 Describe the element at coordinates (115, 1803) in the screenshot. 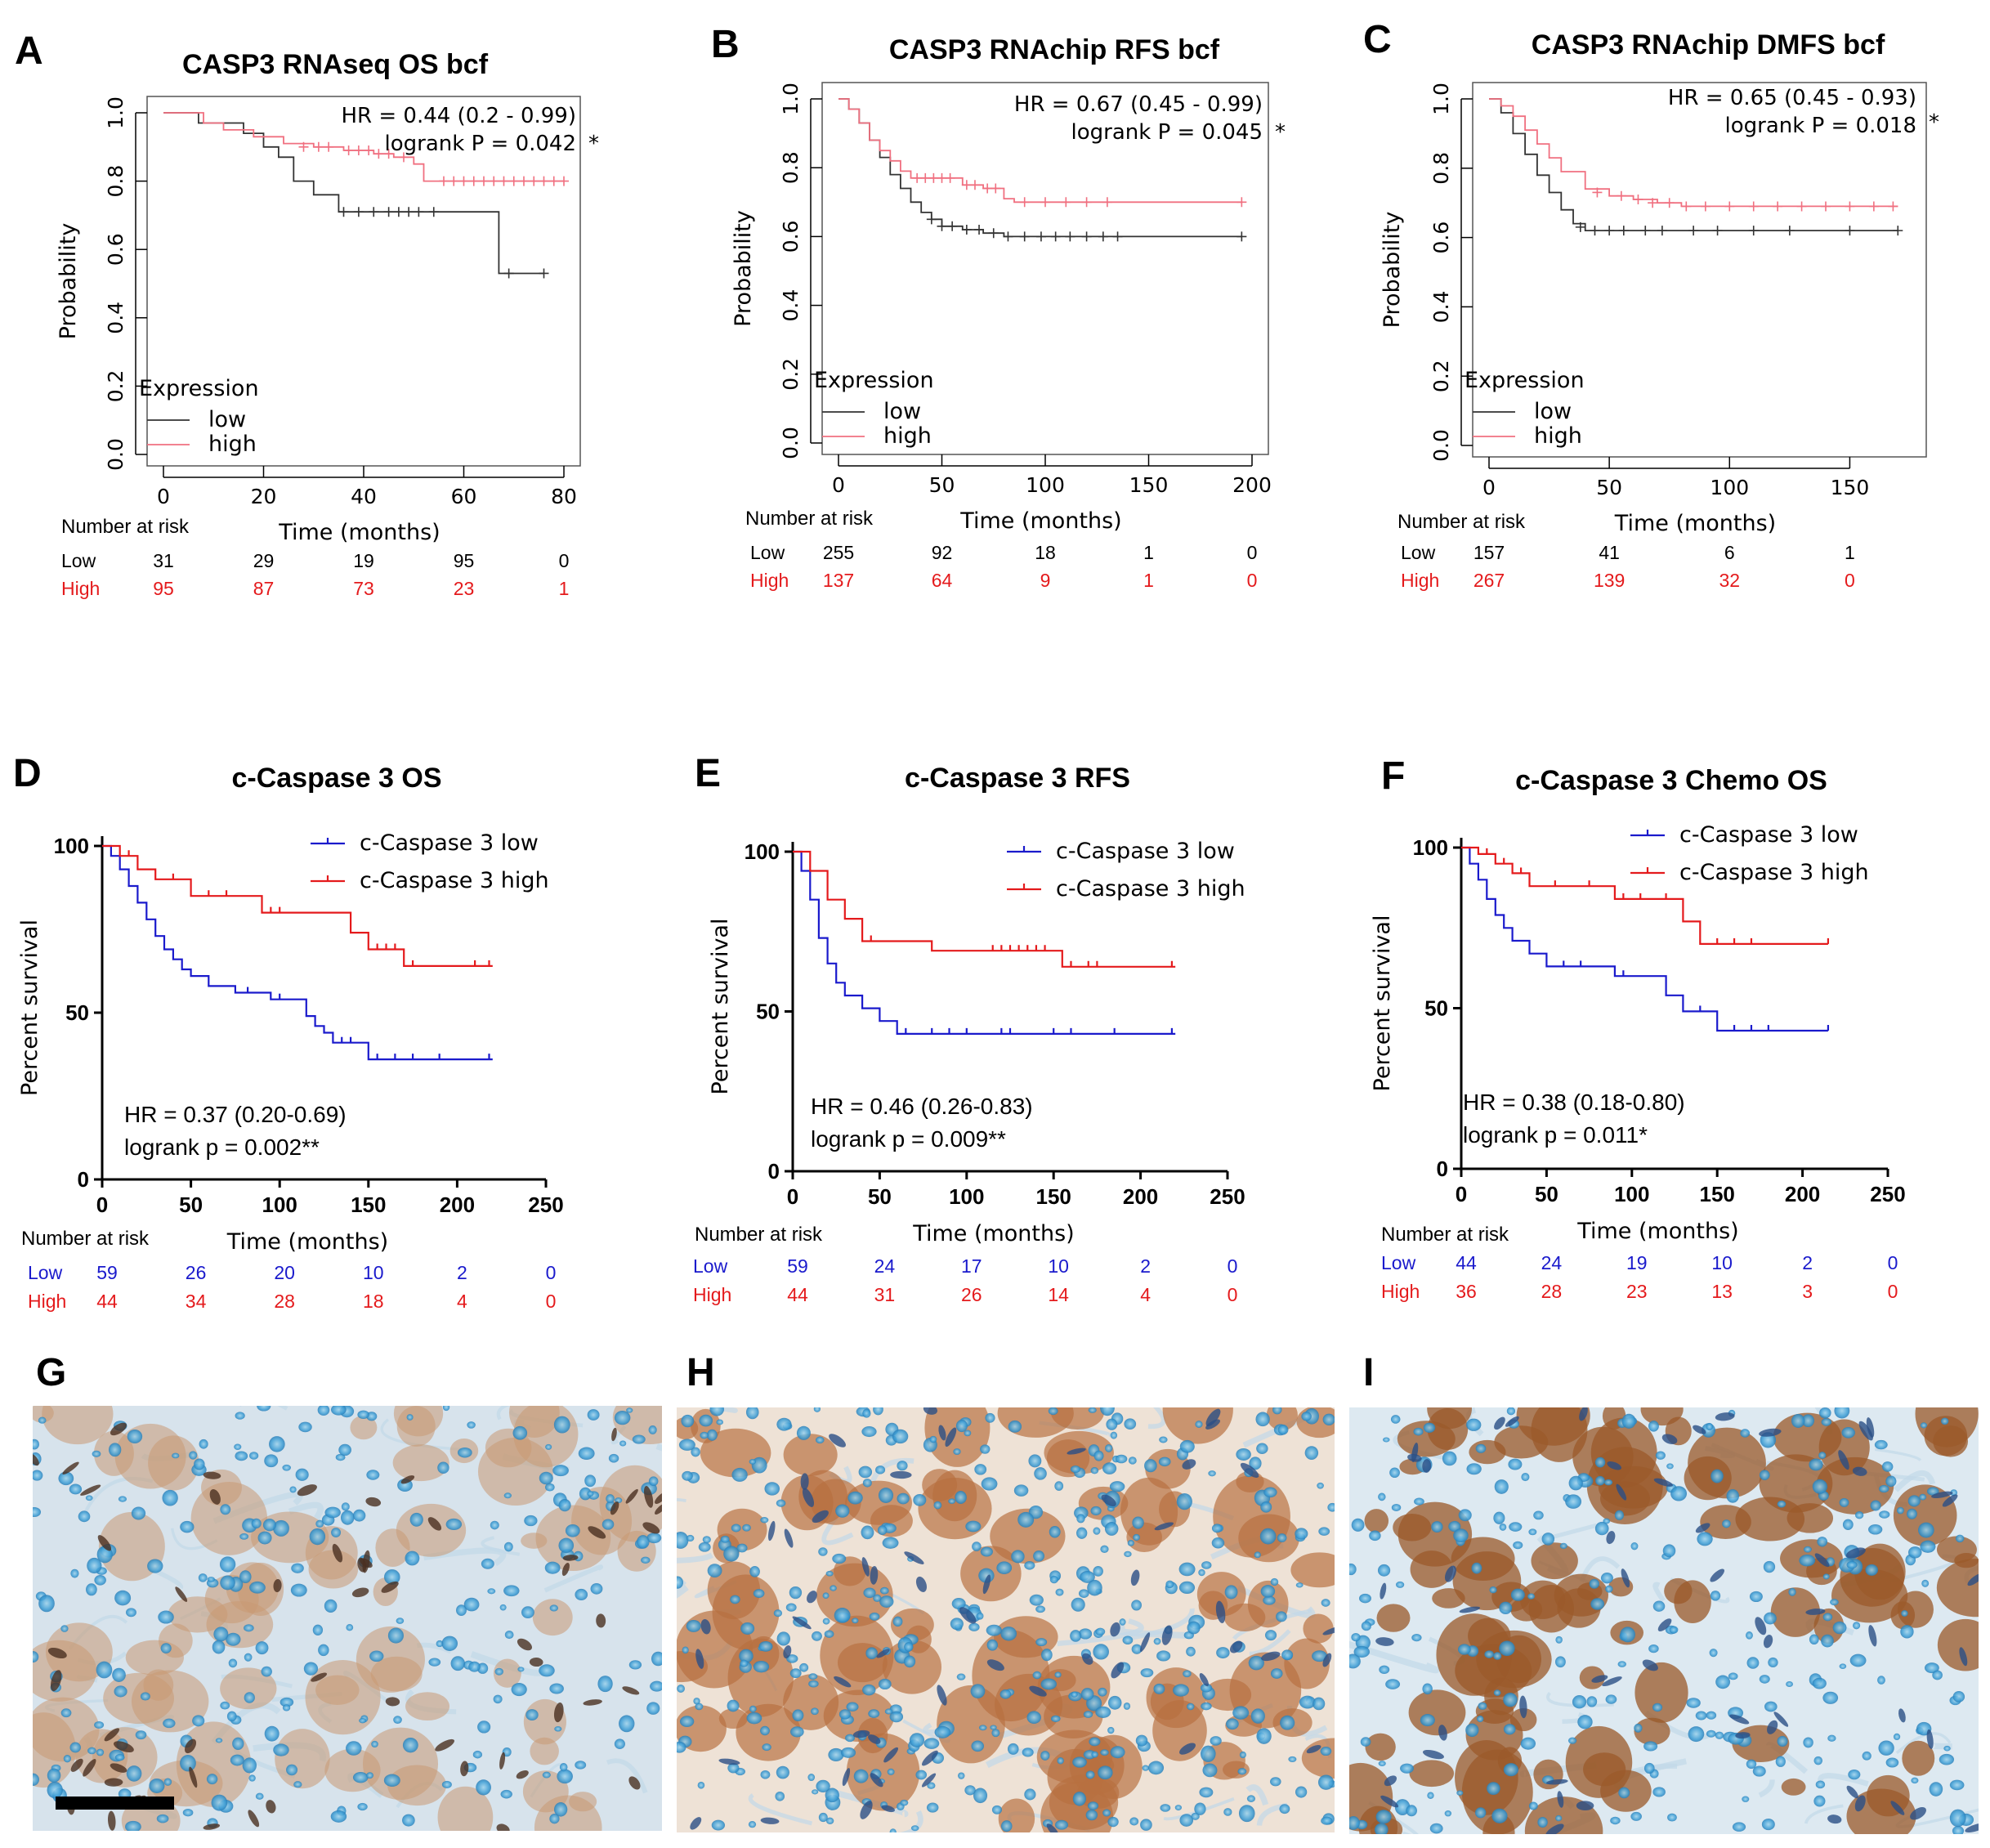

I see `scale-bar` at that location.